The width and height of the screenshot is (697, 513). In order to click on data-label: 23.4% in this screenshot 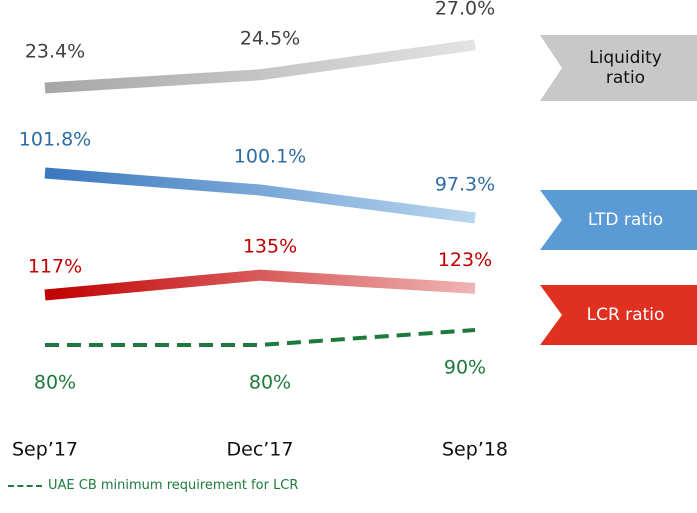, I will do `click(55, 52)`.